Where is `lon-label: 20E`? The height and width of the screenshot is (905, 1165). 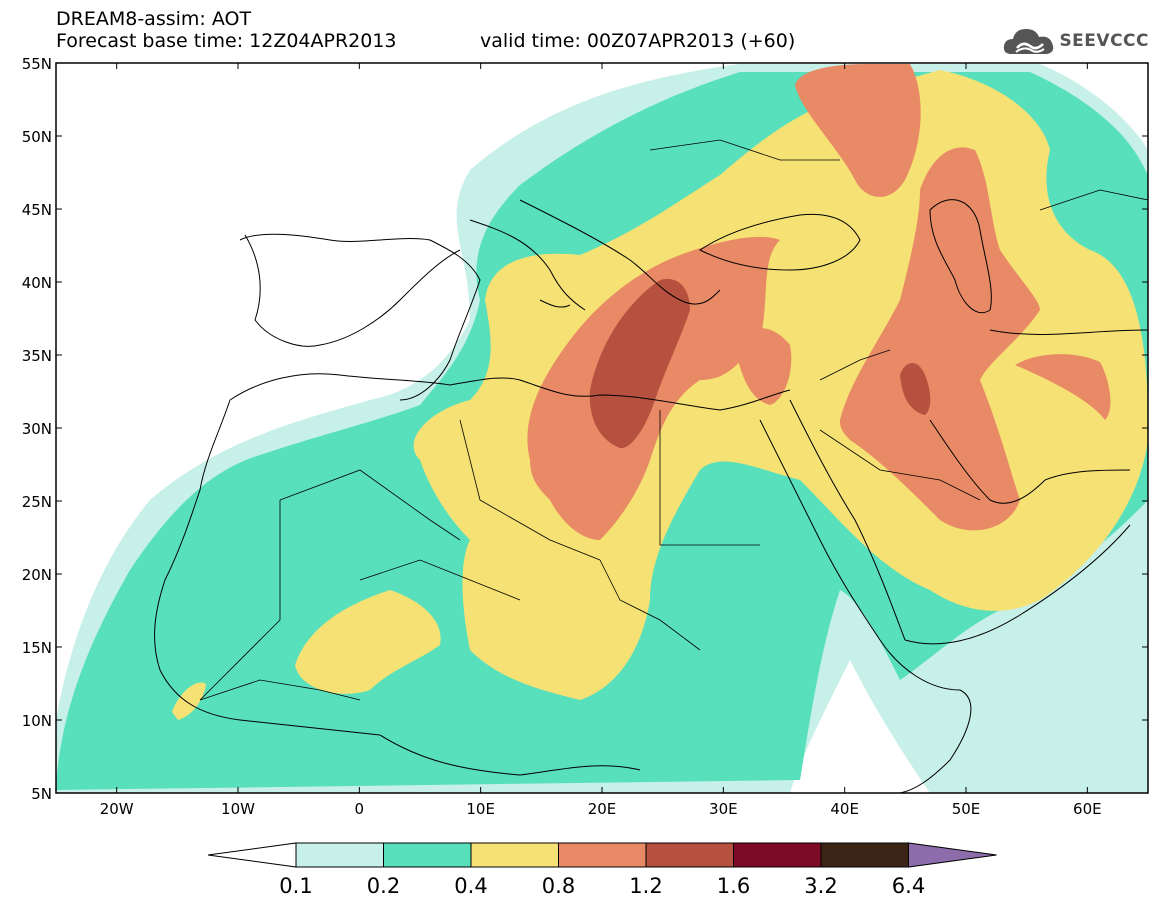 lon-label: 20E is located at coordinates (602, 809).